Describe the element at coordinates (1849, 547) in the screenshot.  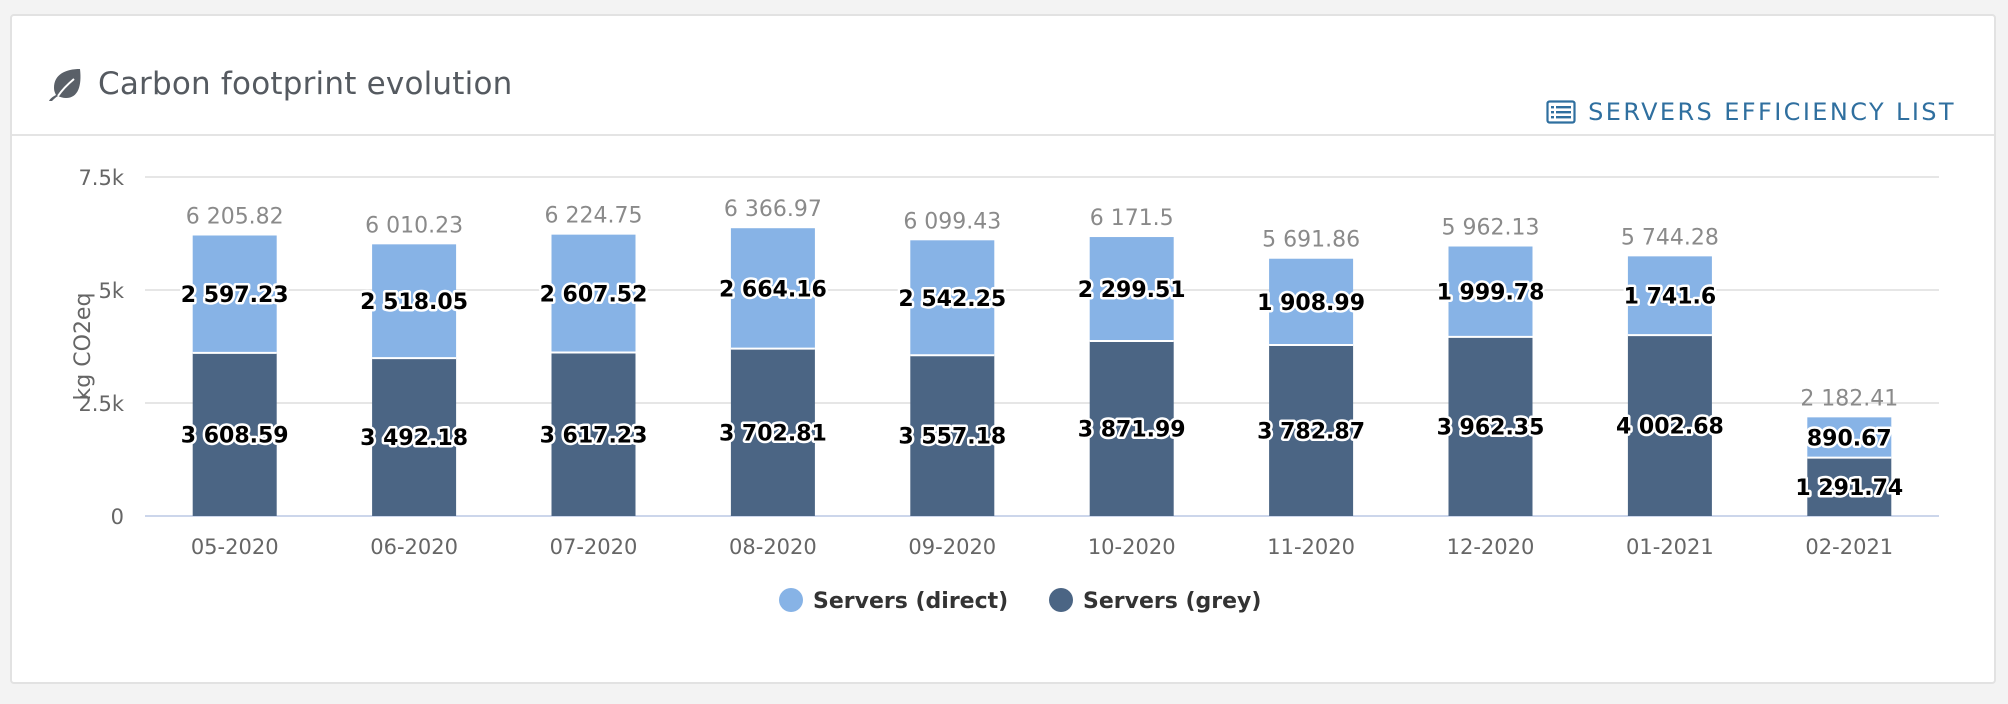
I see `x-tick-label: 02-2021` at that location.